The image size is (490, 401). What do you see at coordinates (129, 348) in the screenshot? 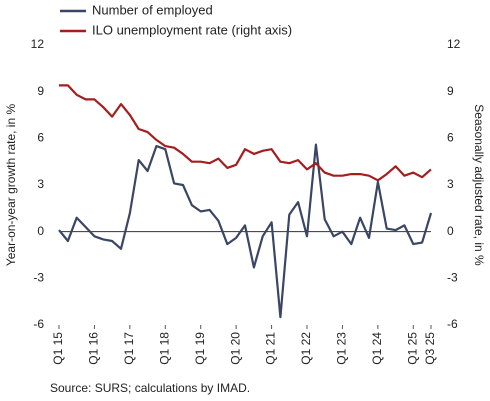
I see `x-tick-label: Q1 17` at bounding box center [129, 348].